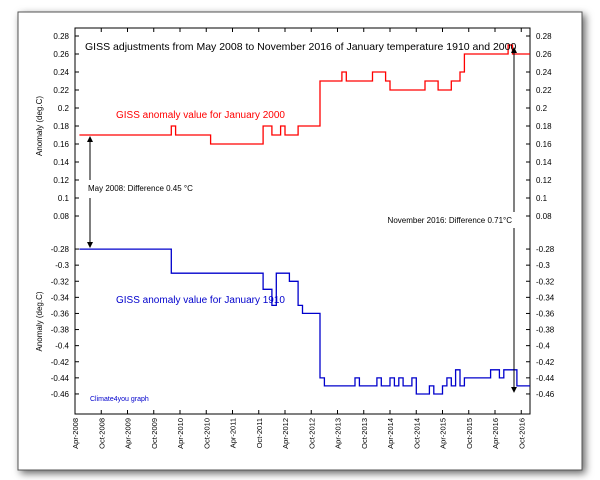 This screenshot has width=600, height=480. What do you see at coordinates (416, 433) in the screenshot?
I see `x-tick-label: Oct-2014` at bounding box center [416, 433].